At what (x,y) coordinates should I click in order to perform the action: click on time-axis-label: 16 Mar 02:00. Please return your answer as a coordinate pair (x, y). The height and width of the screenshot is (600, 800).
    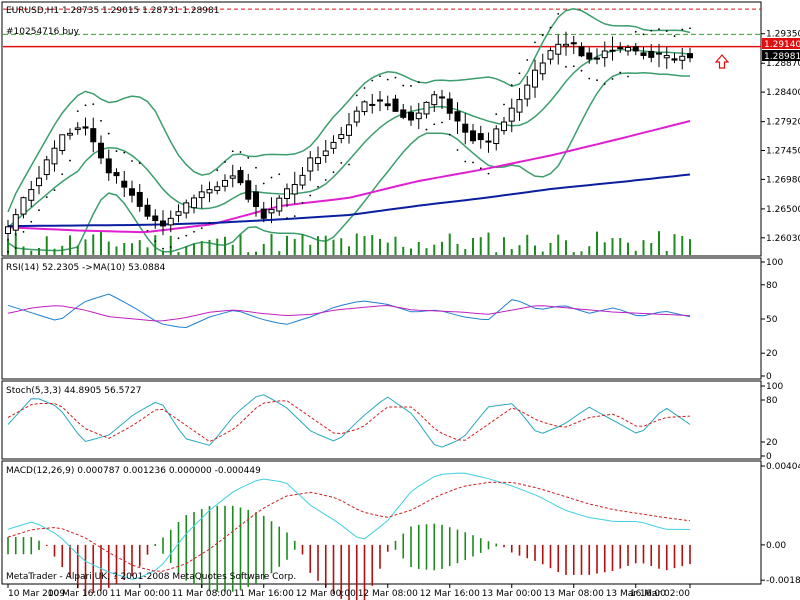
    Looking at the image, I should click on (660, 594).